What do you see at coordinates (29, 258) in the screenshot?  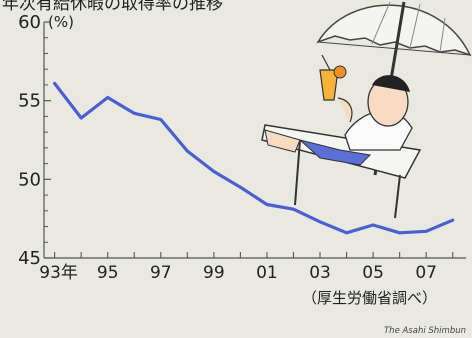 I see `y-tick-label: 45` at bounding box center [29, 258].